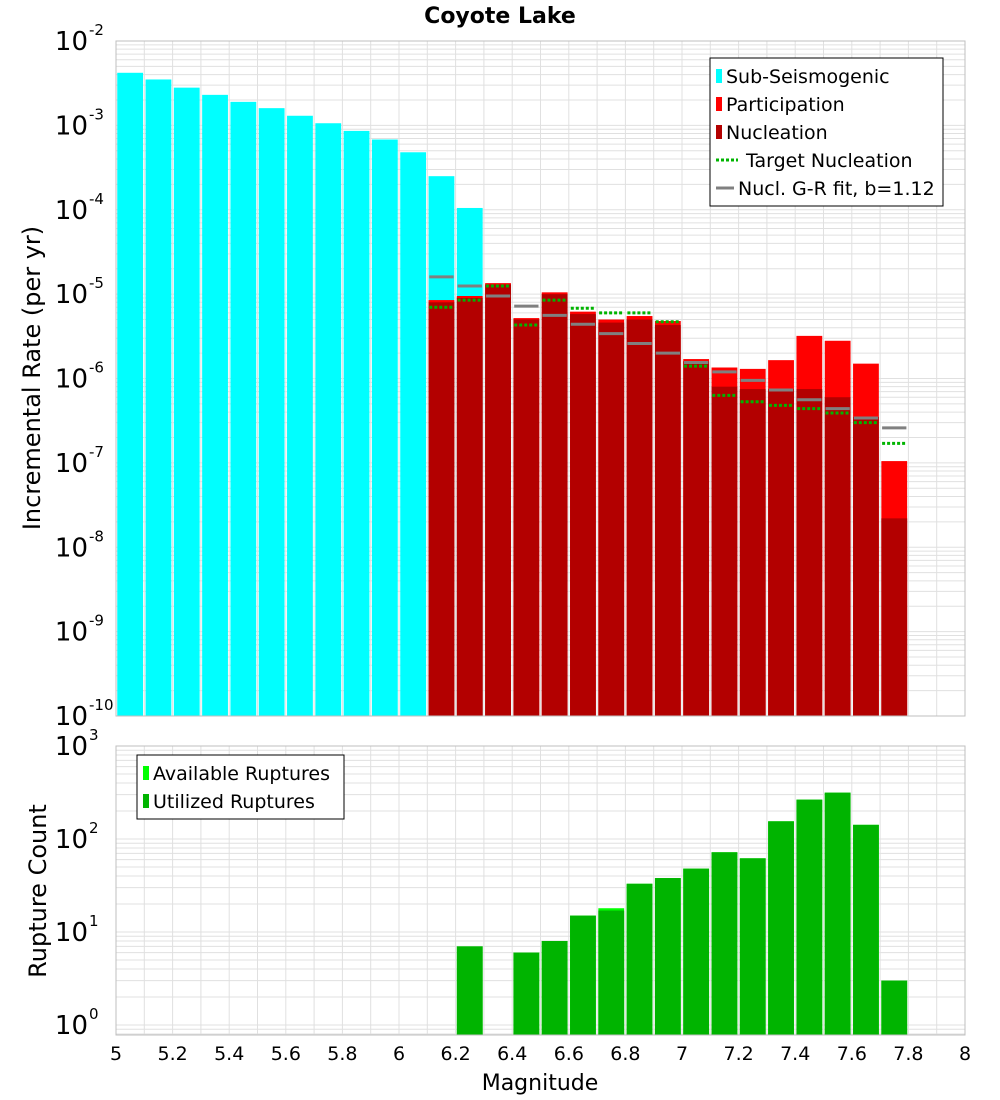 The height and width of the screenshot is (1100, 1000). I want to click on y-tick-exponent: -5, so click(96, 283).